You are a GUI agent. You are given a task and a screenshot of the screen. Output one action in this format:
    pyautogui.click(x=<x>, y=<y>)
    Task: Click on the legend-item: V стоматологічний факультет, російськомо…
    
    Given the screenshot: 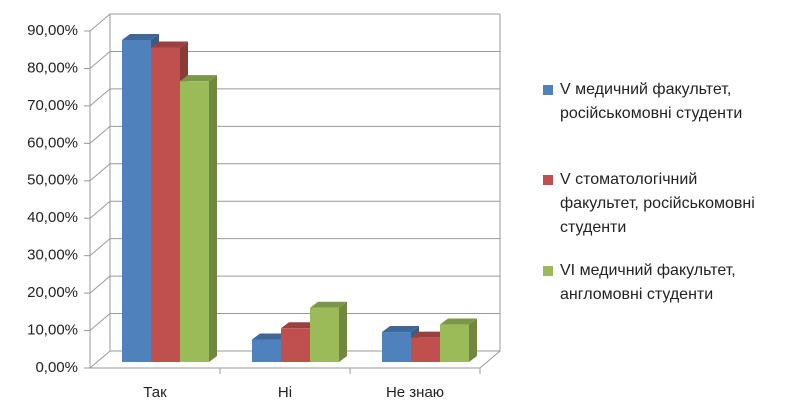 What is the action you would take?
    pyautogui.click(x=661, y=204)
    